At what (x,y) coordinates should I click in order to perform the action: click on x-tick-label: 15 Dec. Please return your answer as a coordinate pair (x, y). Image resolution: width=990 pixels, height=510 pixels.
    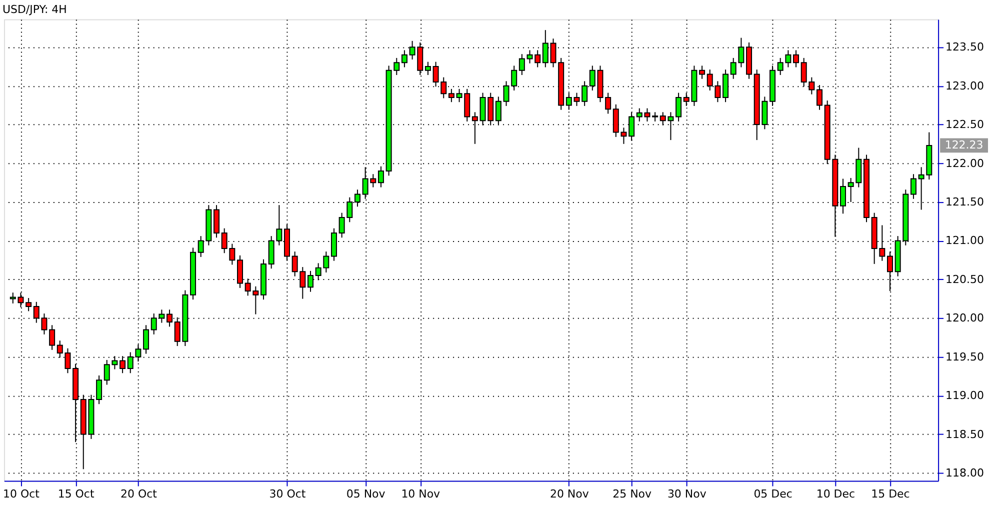
    Looking at the image, I should click on (890, 493).